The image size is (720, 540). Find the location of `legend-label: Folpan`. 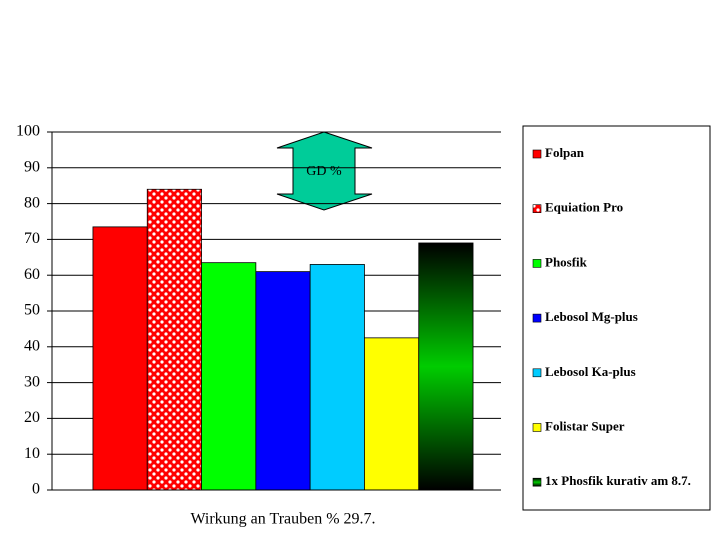

legend-label: Folpan is located at coordinates (565, 152).